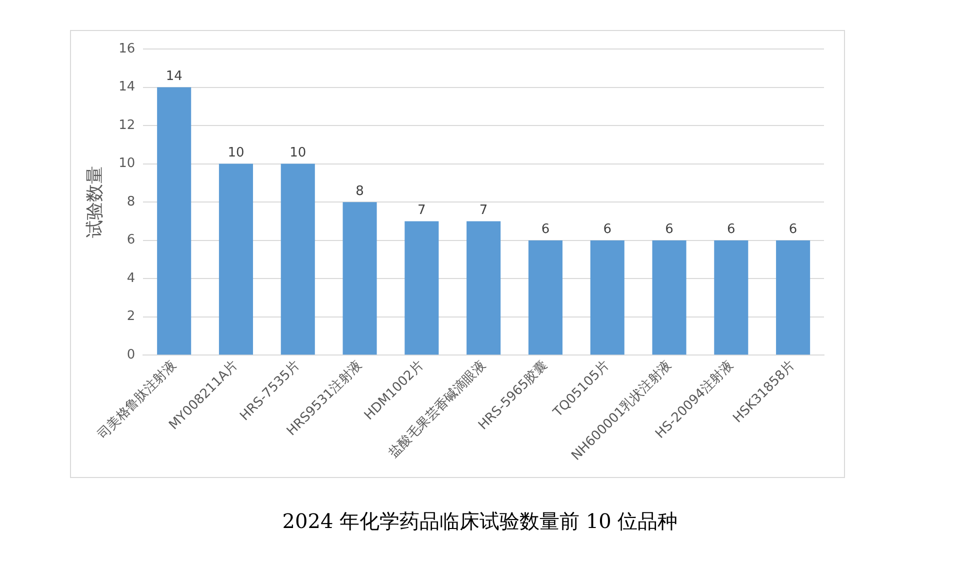  I want to click on data-label: 14, so click(174, 76).